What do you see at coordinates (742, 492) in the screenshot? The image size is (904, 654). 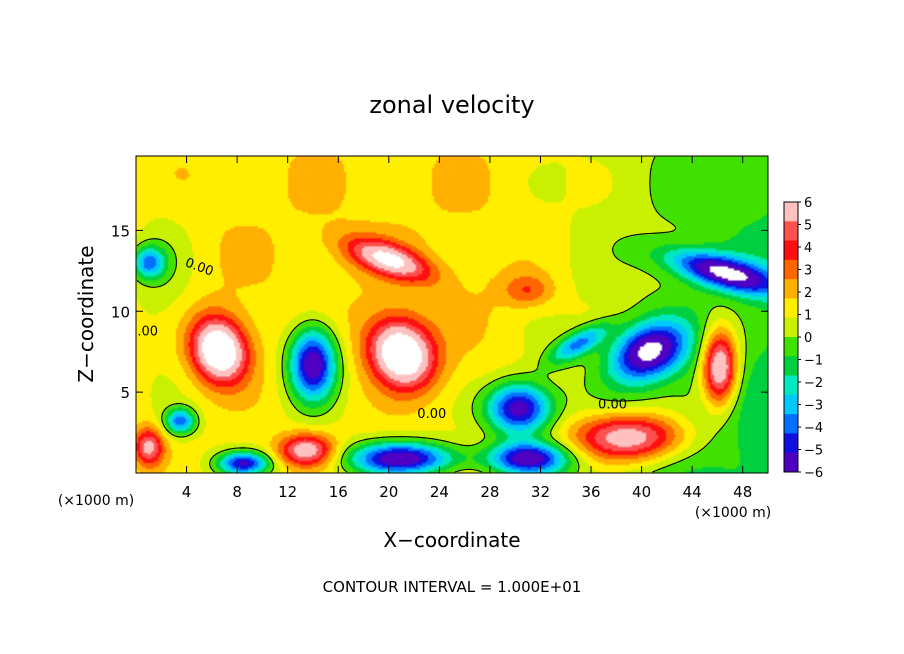 I see `x-tick-label: 48` at bounding box center [742, 492].